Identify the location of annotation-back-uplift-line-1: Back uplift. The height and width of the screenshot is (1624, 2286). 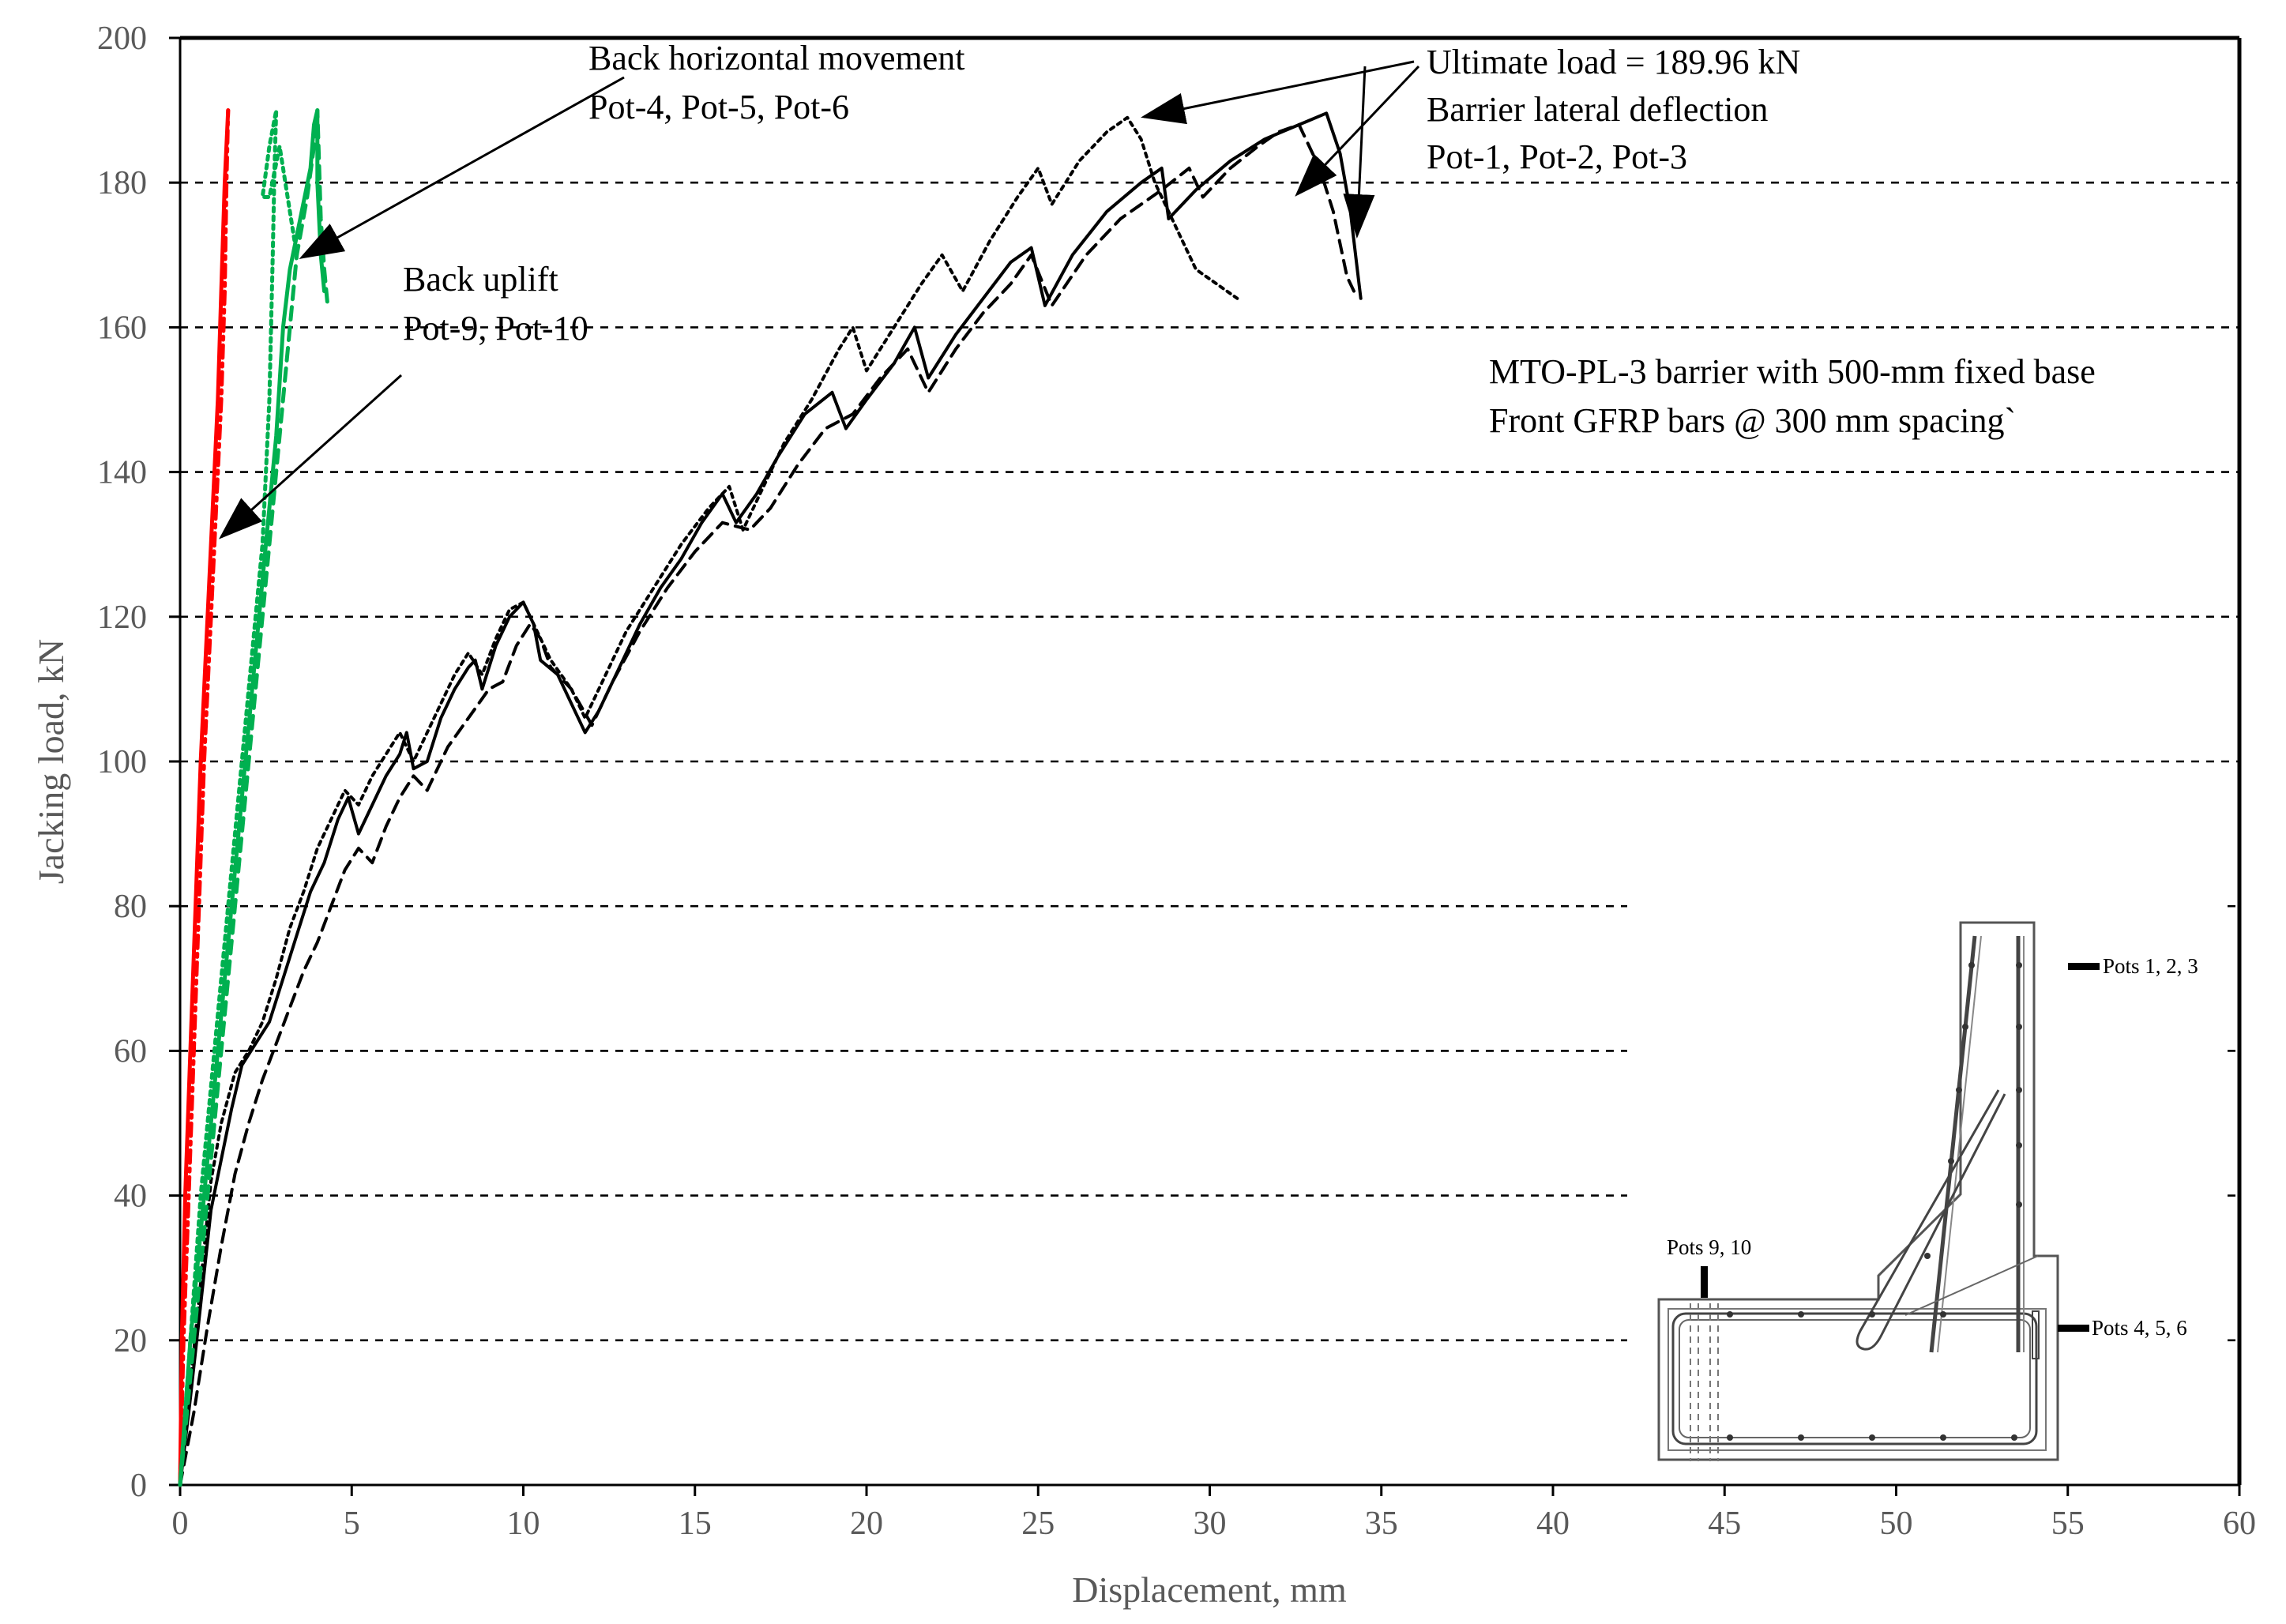
(480, 279).